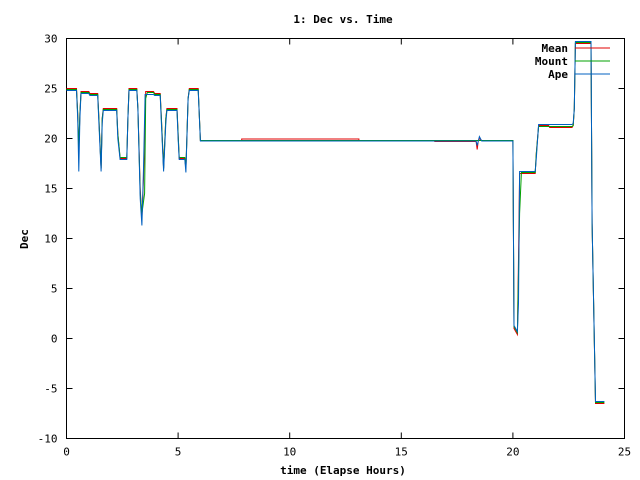  Describe the element at coordinates (48, 439) in the screenshot. I see `y-tick-label: -10` at that location.